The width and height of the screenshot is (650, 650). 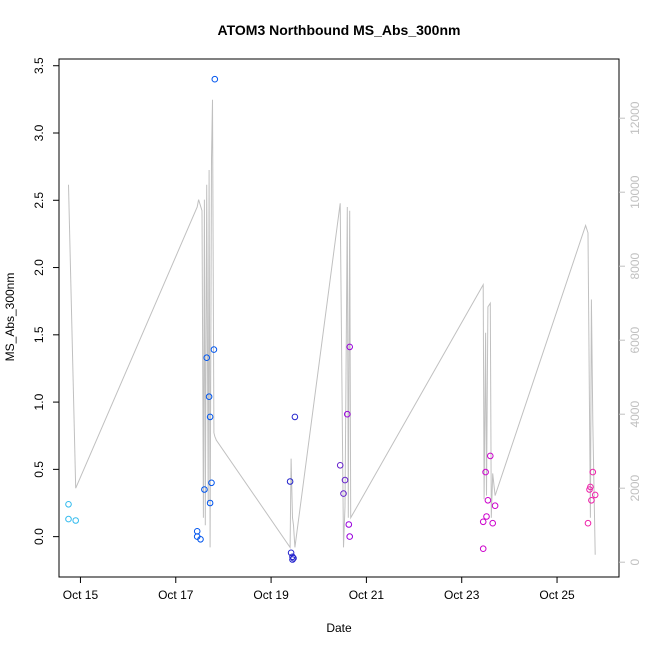 I want to click on x-axis-label: Date, so click(x=339, y=628).